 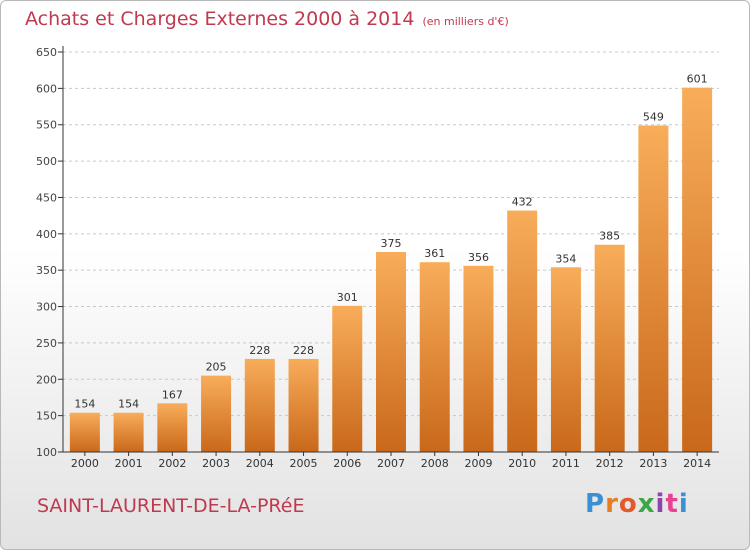 What do you see at coordinates (172, 427) in the screenshot?
I see `bar-2002` at bounding box center [172, 427].